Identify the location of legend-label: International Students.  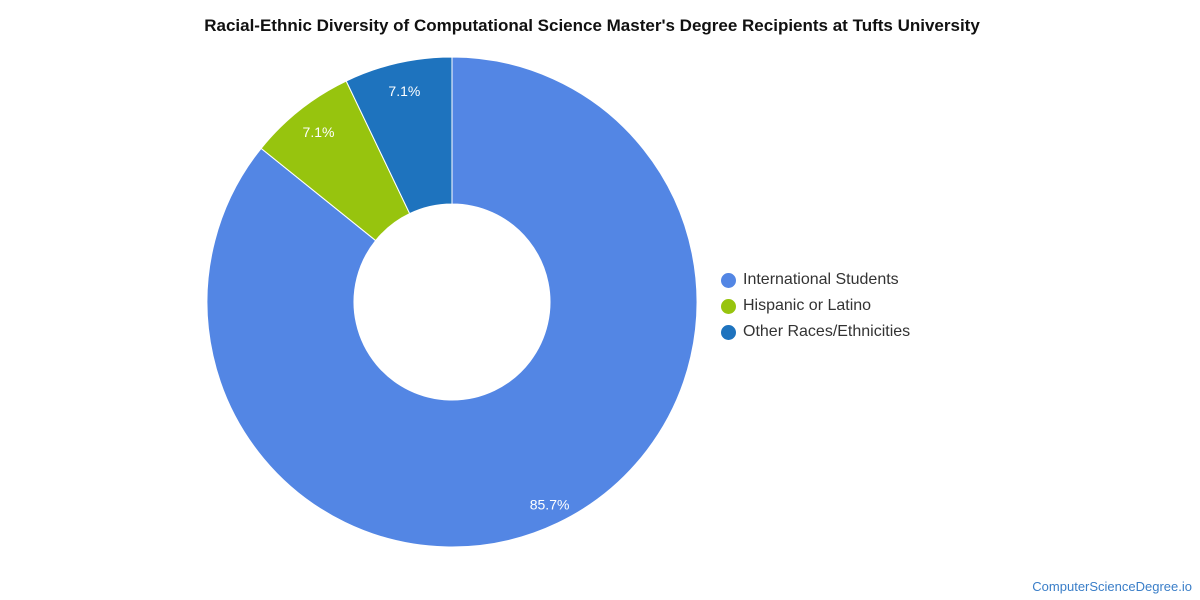
(821, 279).